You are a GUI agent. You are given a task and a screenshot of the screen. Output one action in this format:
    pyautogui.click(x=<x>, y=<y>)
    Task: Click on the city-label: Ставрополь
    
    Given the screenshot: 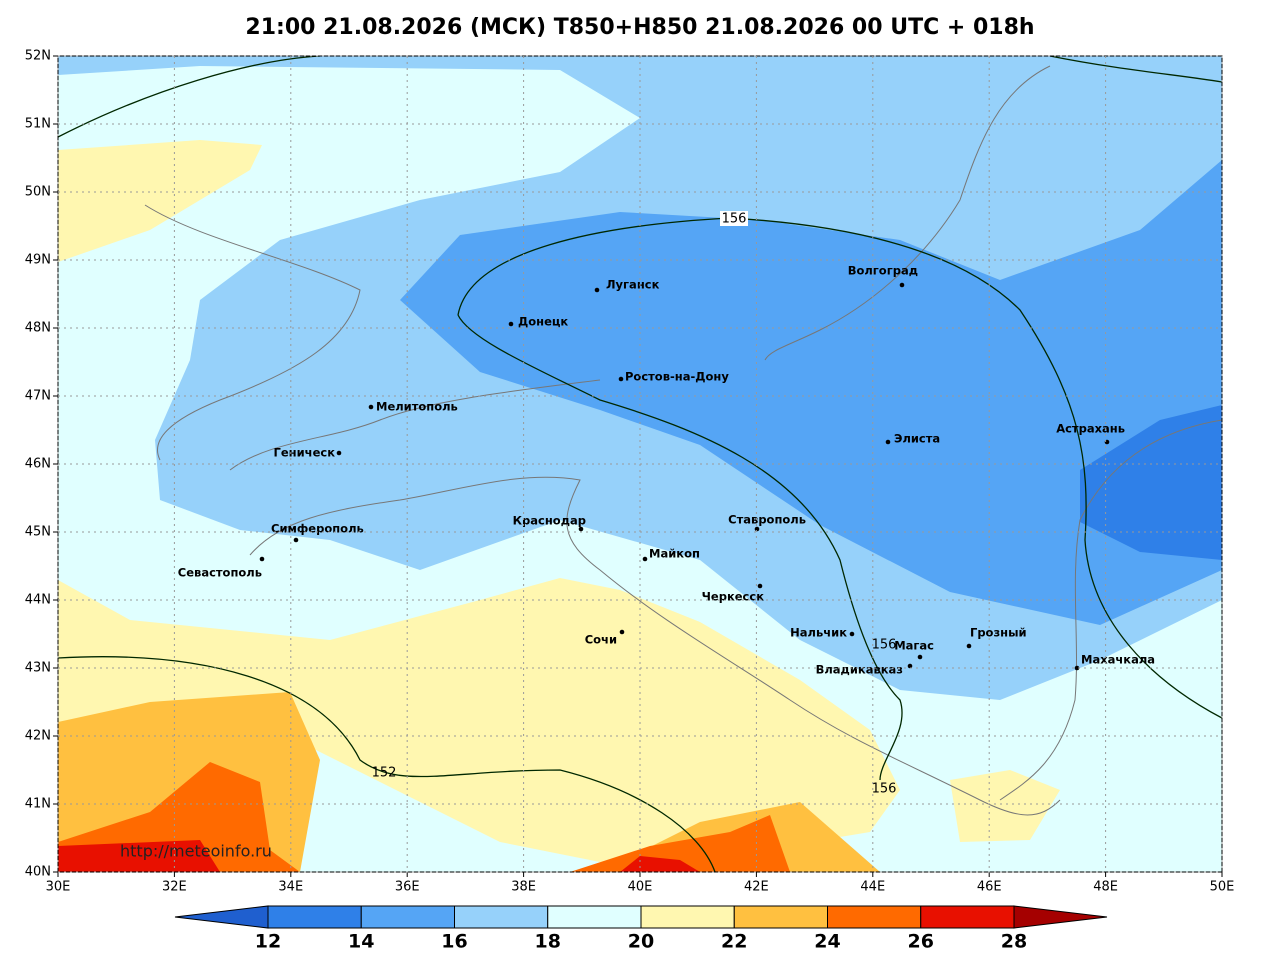 What is the action you would take?
    pyautogui.click(x=767, y=520)
    